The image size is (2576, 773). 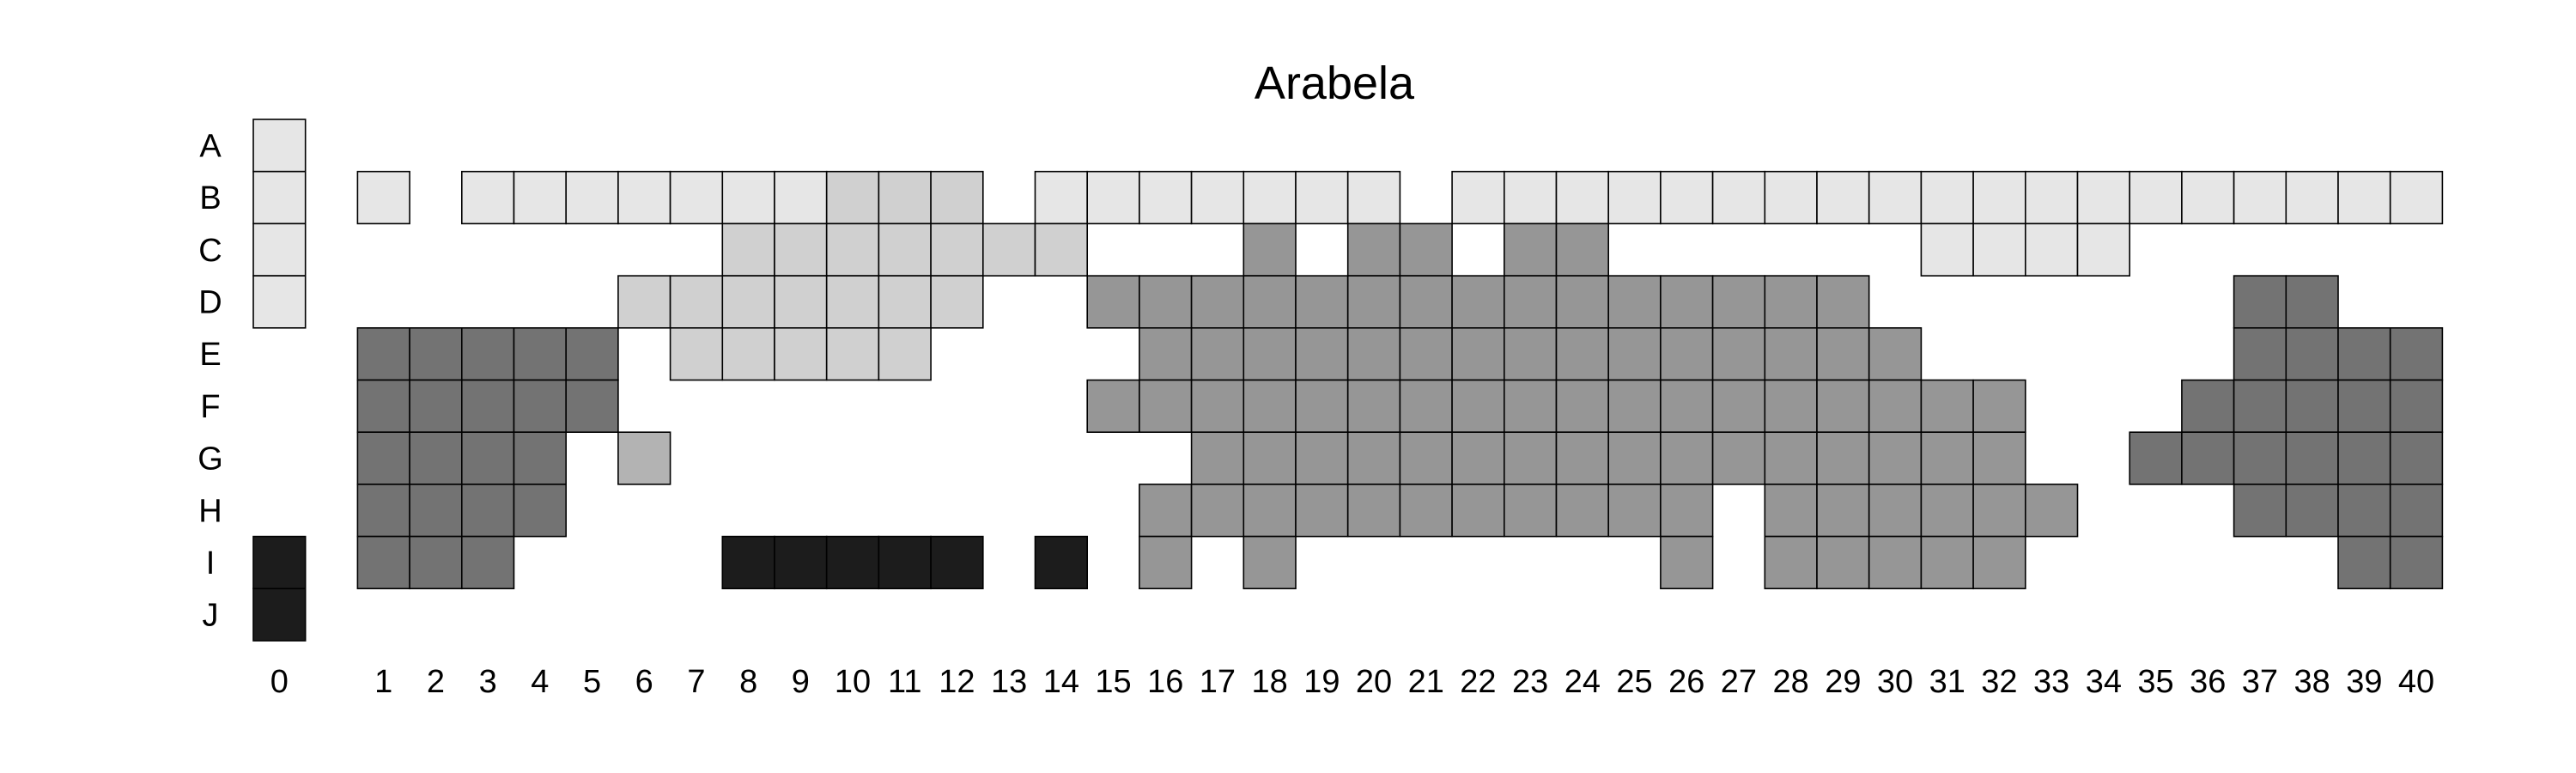 What do you see at coordinates (1165, 682) in the screenshot?
I see `column-label-16: 16` at bounding box center [1165, 682].